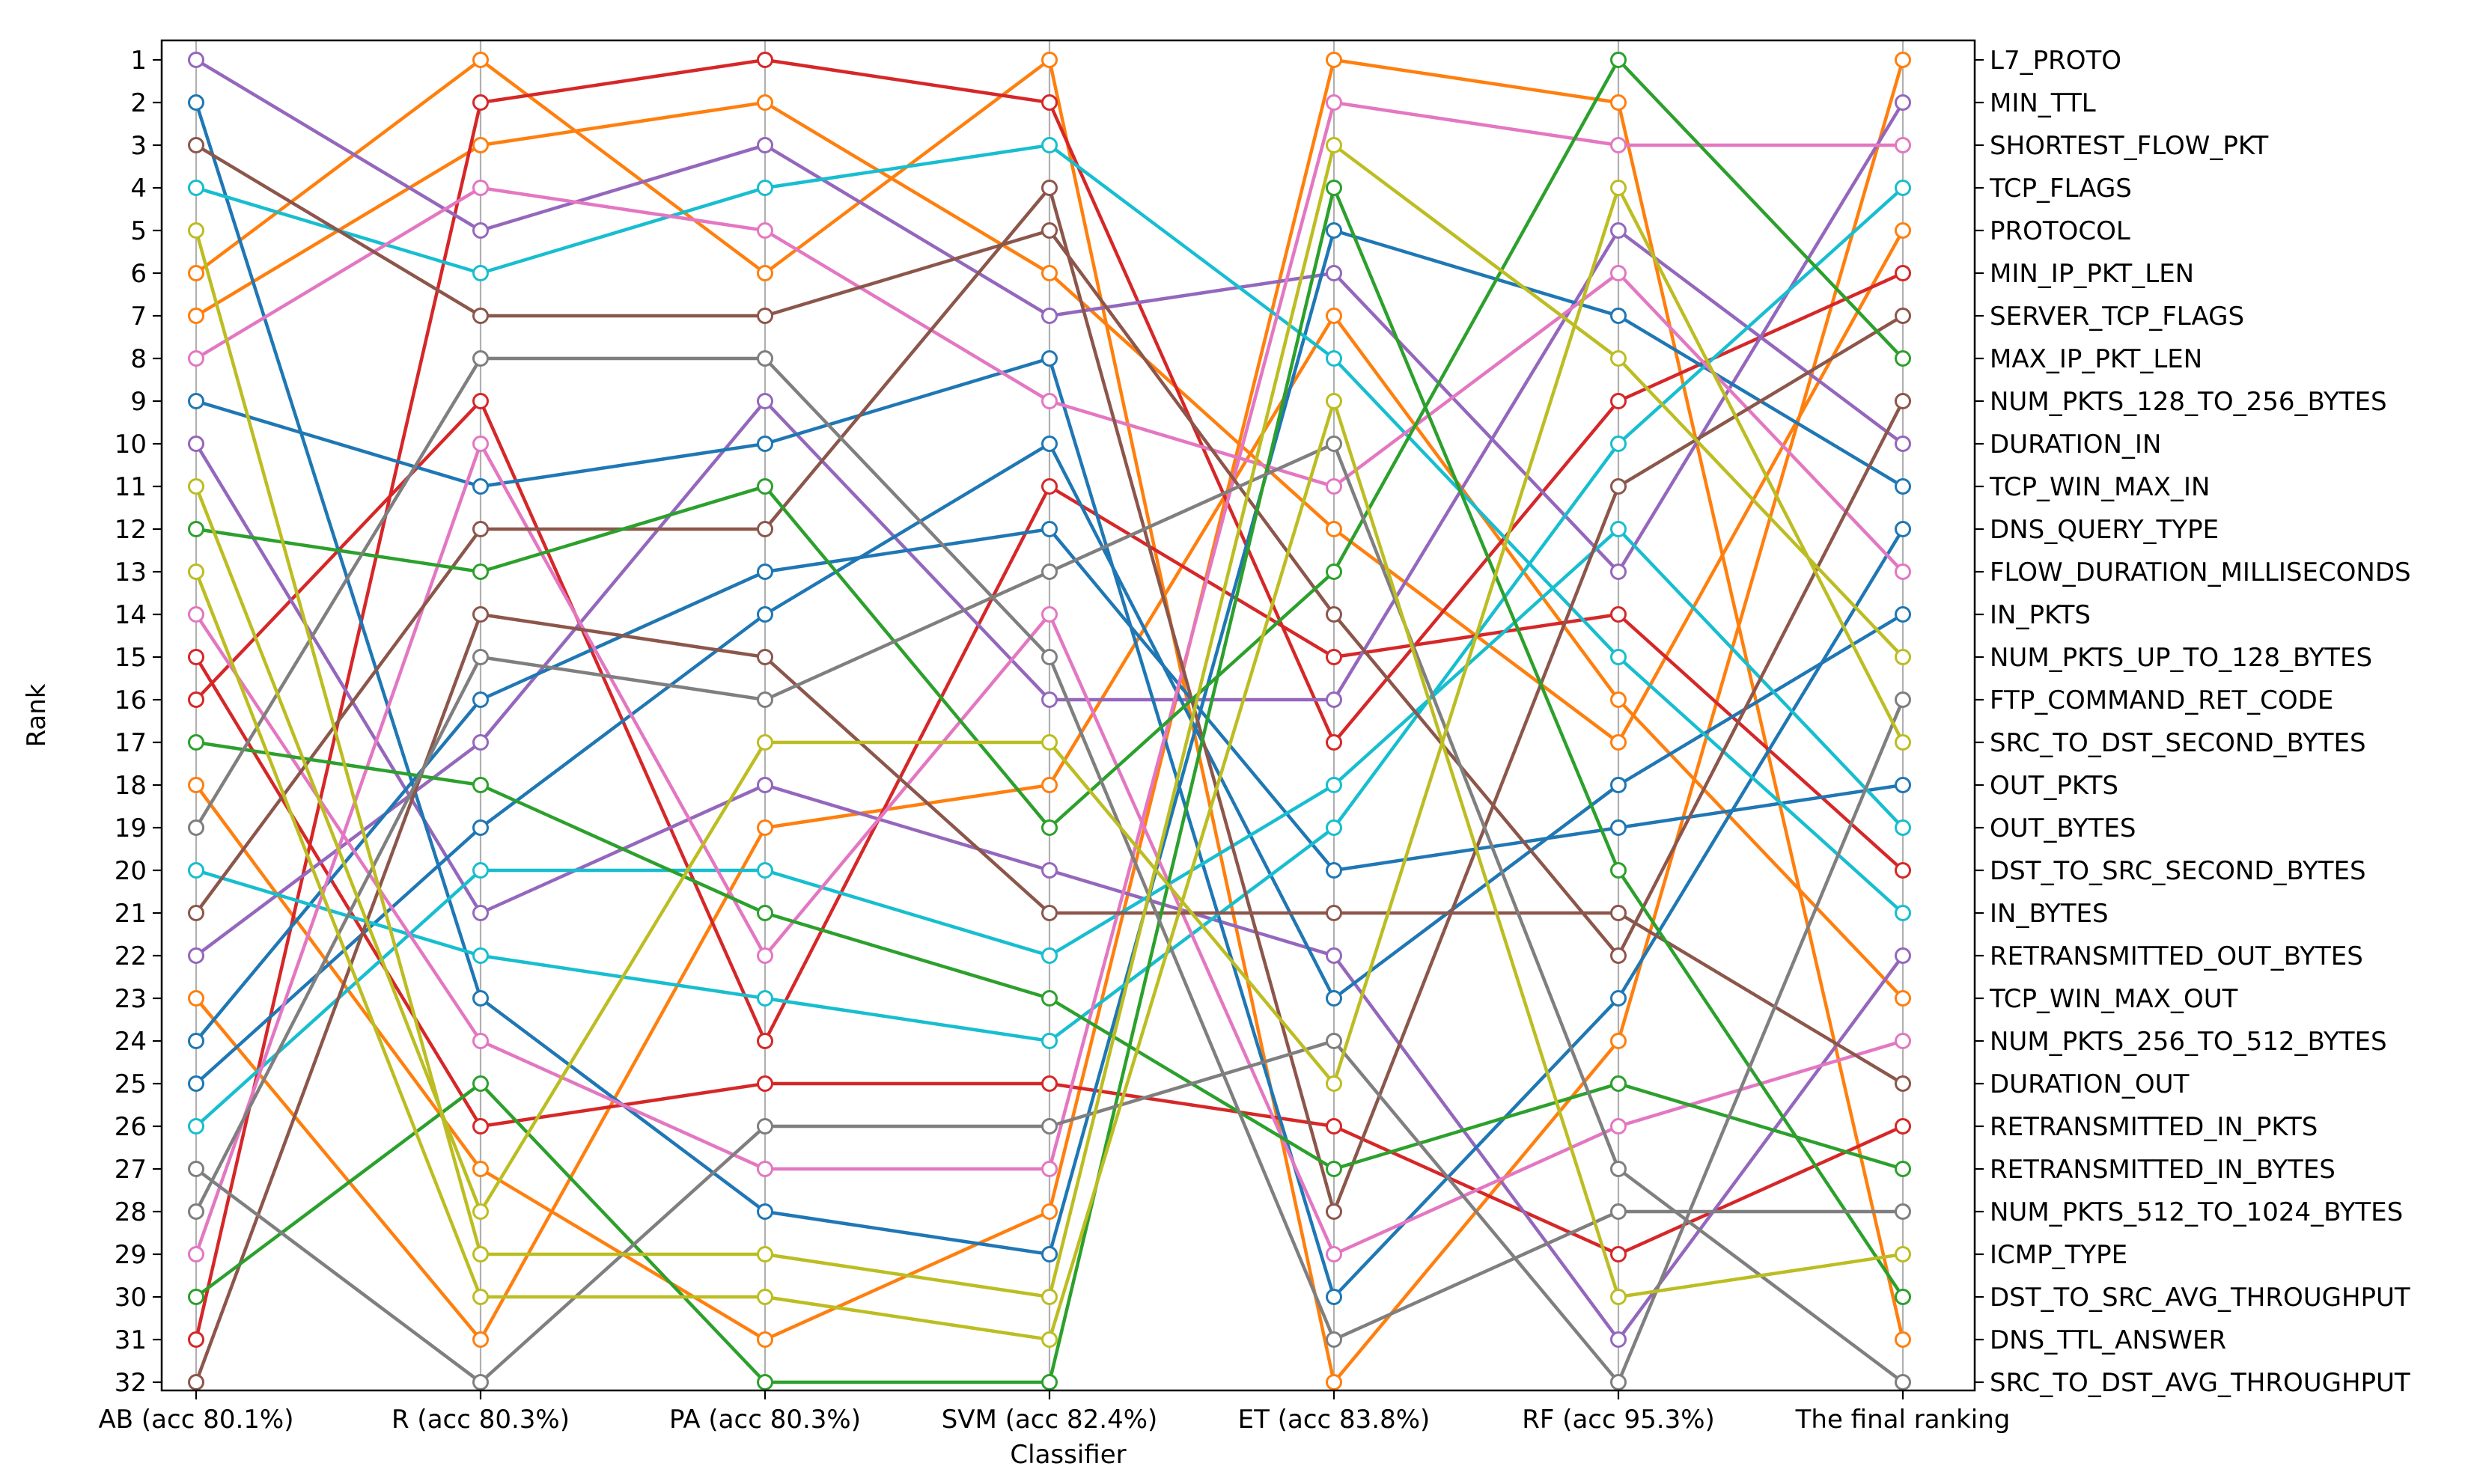 The image size is (2477, 1484). I want to click on right-tick-label: NUM_PKTS_128_TO_256_BYTES, so click(2188, 402).